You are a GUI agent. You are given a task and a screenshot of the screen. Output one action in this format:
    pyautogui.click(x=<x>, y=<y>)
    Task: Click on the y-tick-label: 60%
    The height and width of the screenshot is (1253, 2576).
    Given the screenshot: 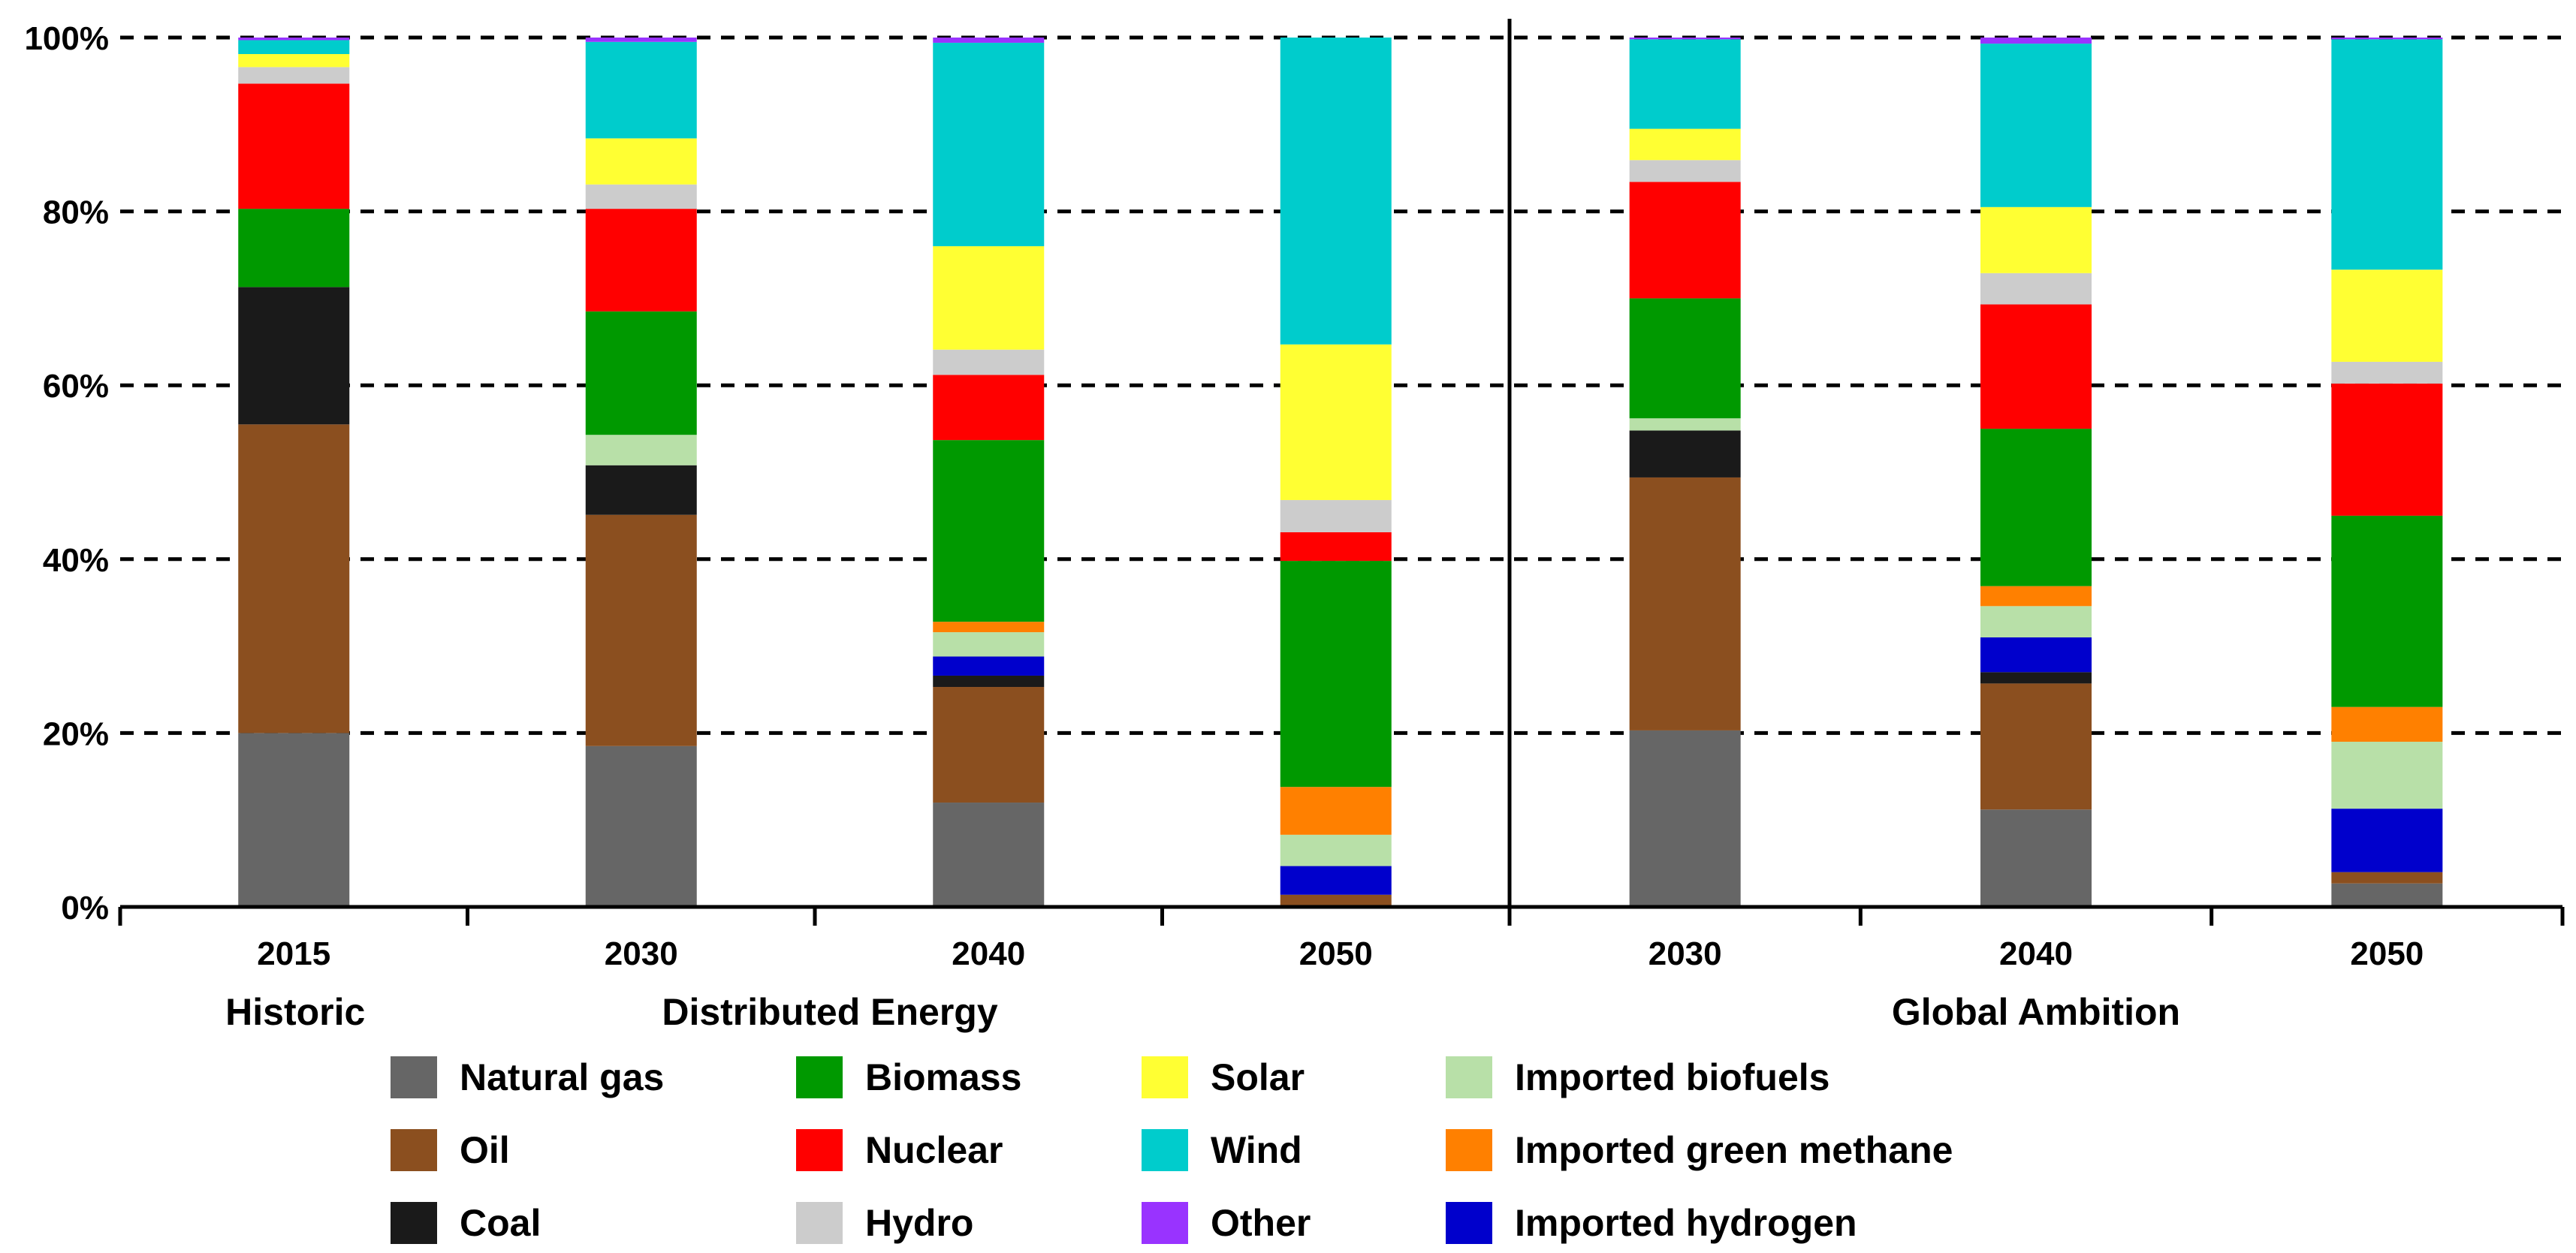 What is the action you would take?
    pyautogui.click(x=76, y=386)
    